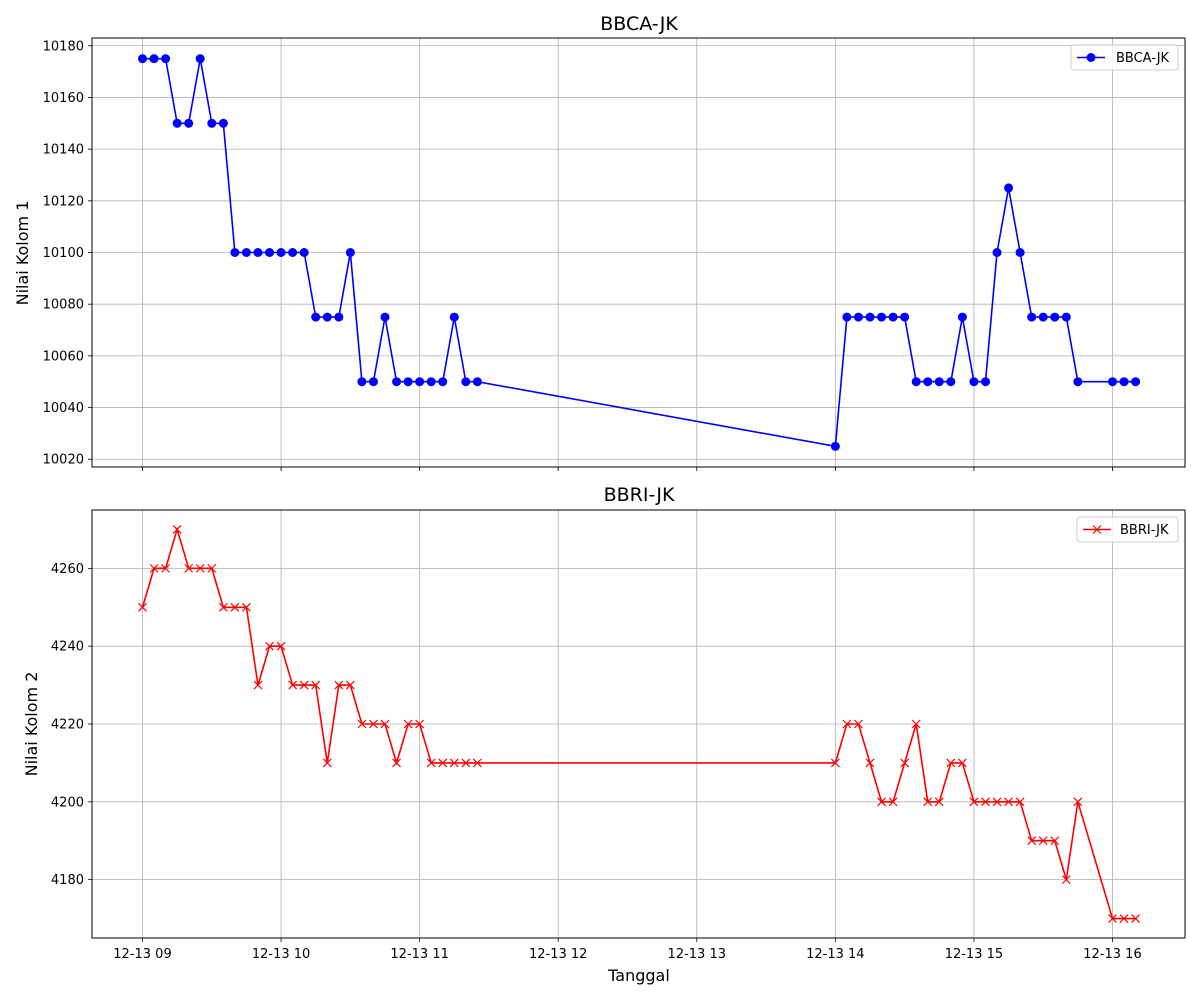  What do you see at coordinates (67, 802) in the screenshot?
I see `bbri-ytick-label: 4200` at bounding box center [67, 802].